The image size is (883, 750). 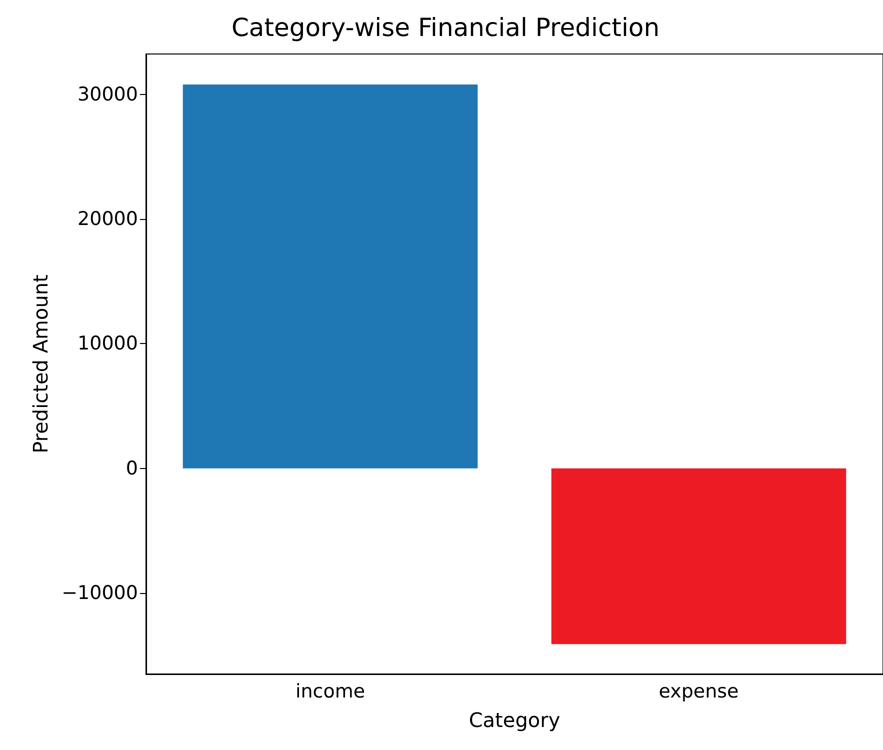 I want to click on x-axis-title: Category, so click(x=514, y=720).